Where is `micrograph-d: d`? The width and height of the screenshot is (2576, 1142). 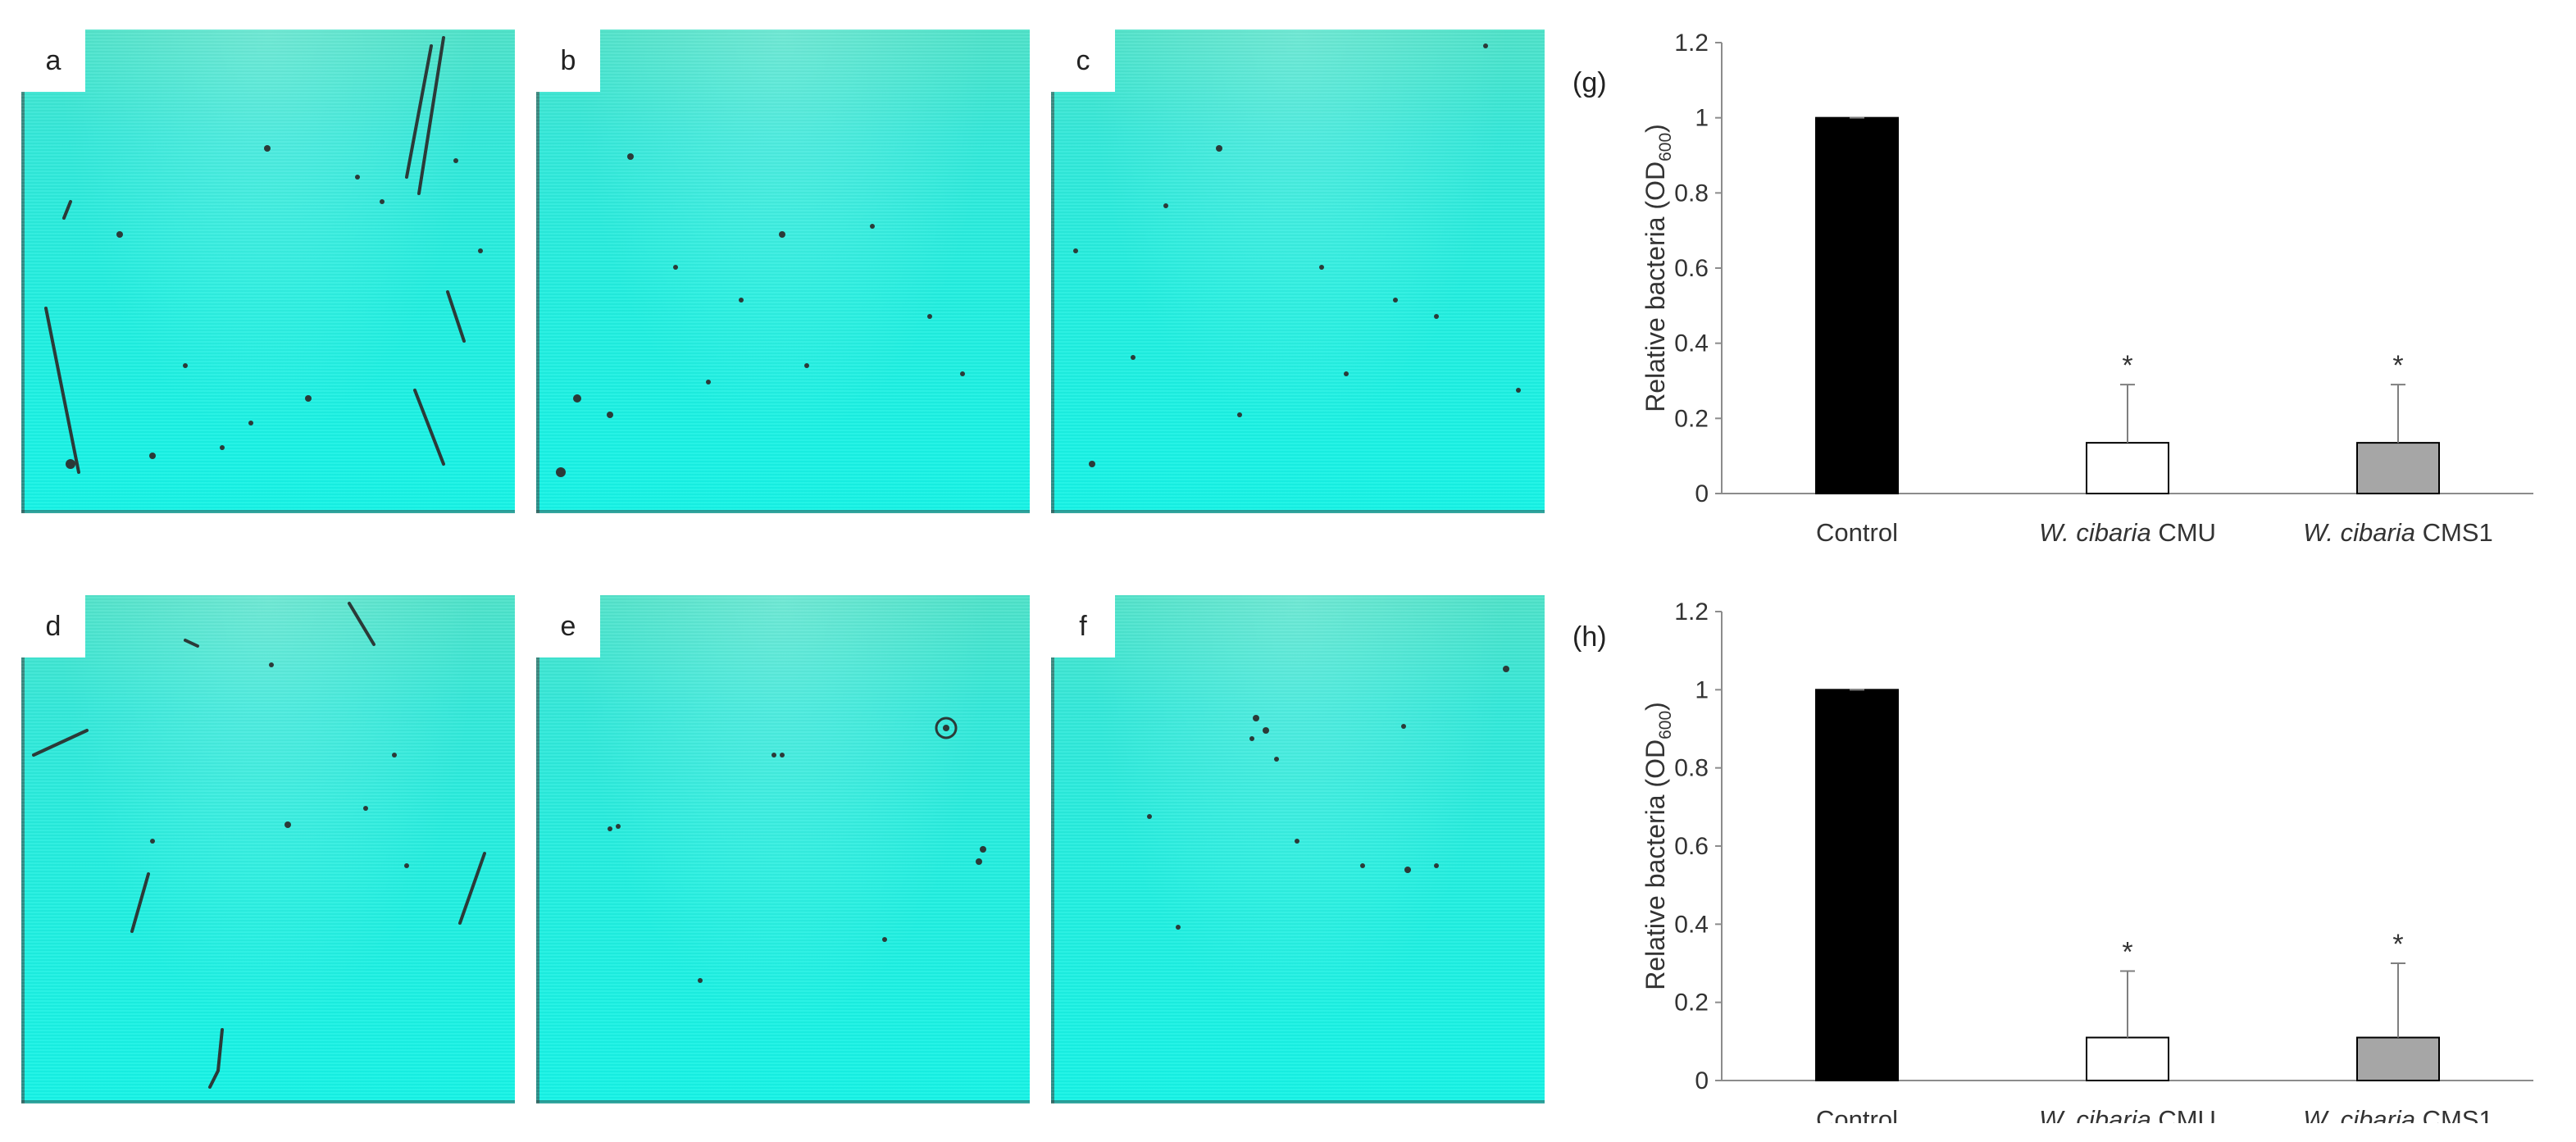 micrograph-d: d is located at coordinates (268, 849).